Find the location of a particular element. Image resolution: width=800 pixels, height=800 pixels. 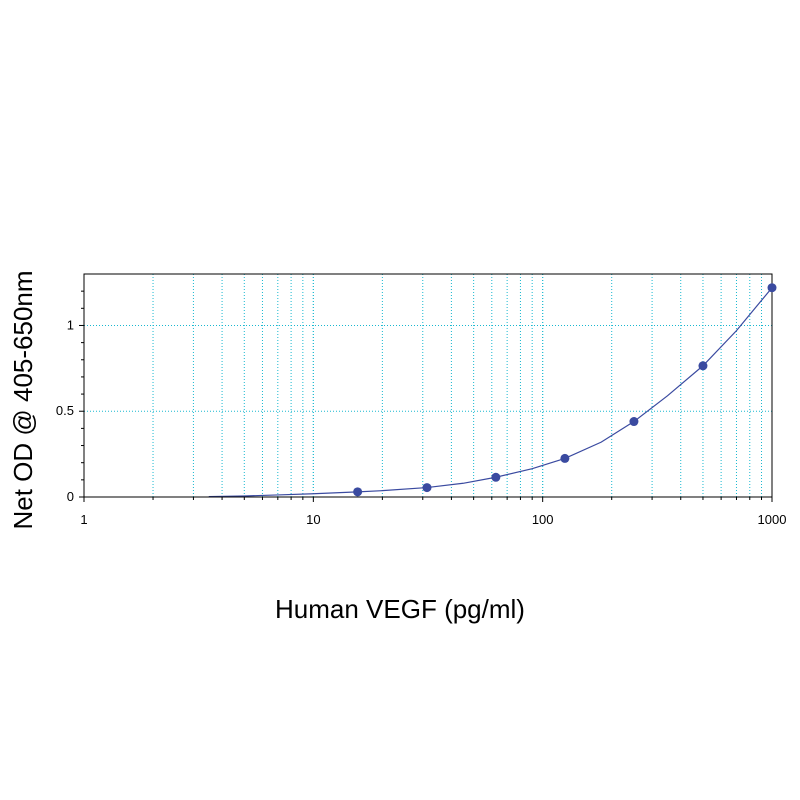

x-tick-label: 100 is located at coordinates (543, 519).